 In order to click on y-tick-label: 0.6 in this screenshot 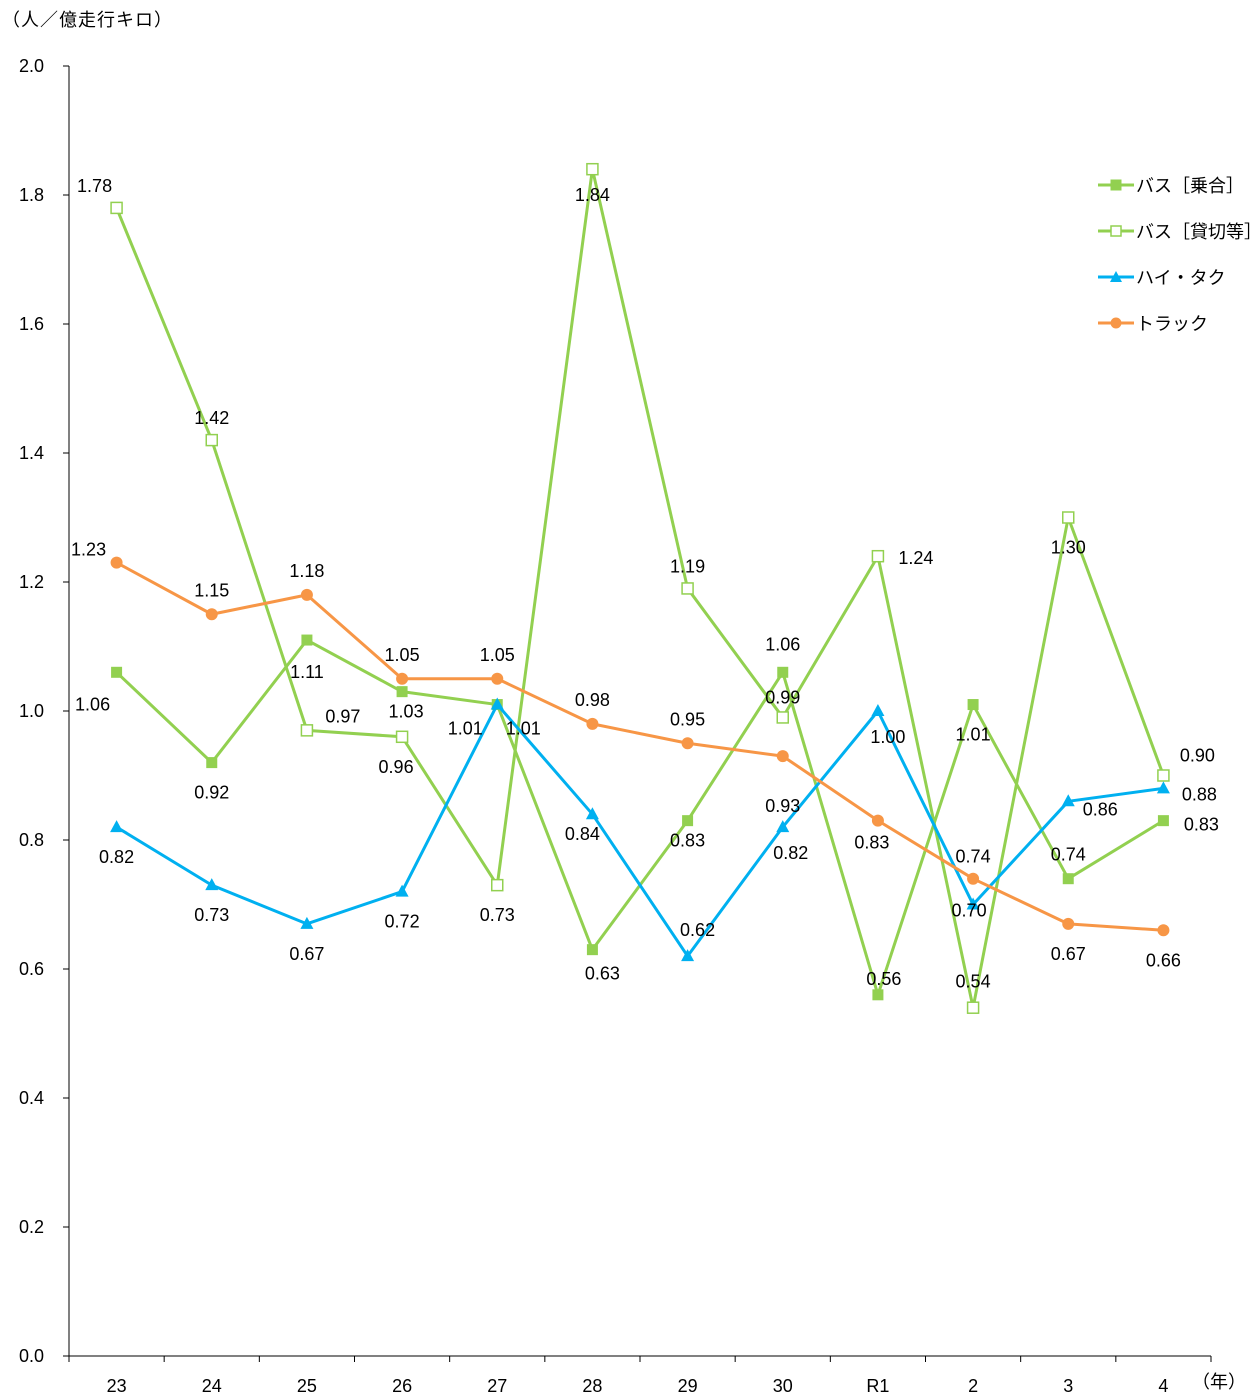, I will do `click(31, 969)`.